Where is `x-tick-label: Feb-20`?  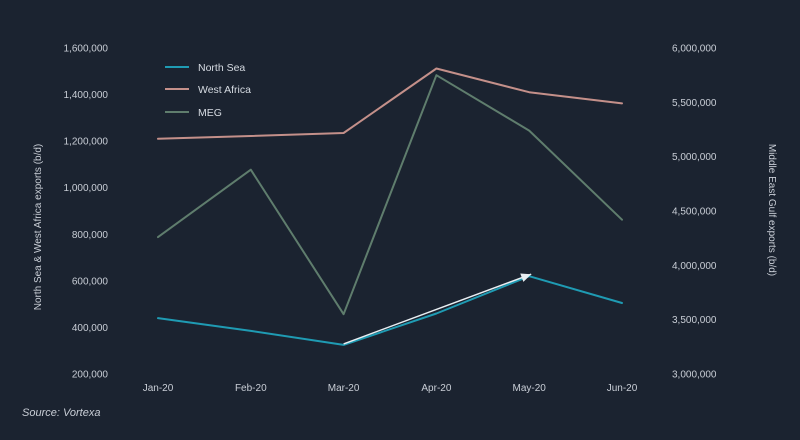 x-tick-label: Feb-20 is located at coordinates (251, 388).